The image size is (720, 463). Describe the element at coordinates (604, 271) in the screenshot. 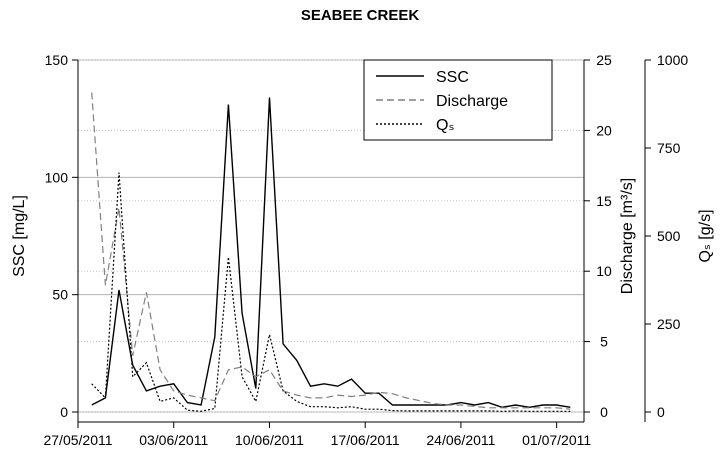

I see `y2-tick-label: 10` at that location.